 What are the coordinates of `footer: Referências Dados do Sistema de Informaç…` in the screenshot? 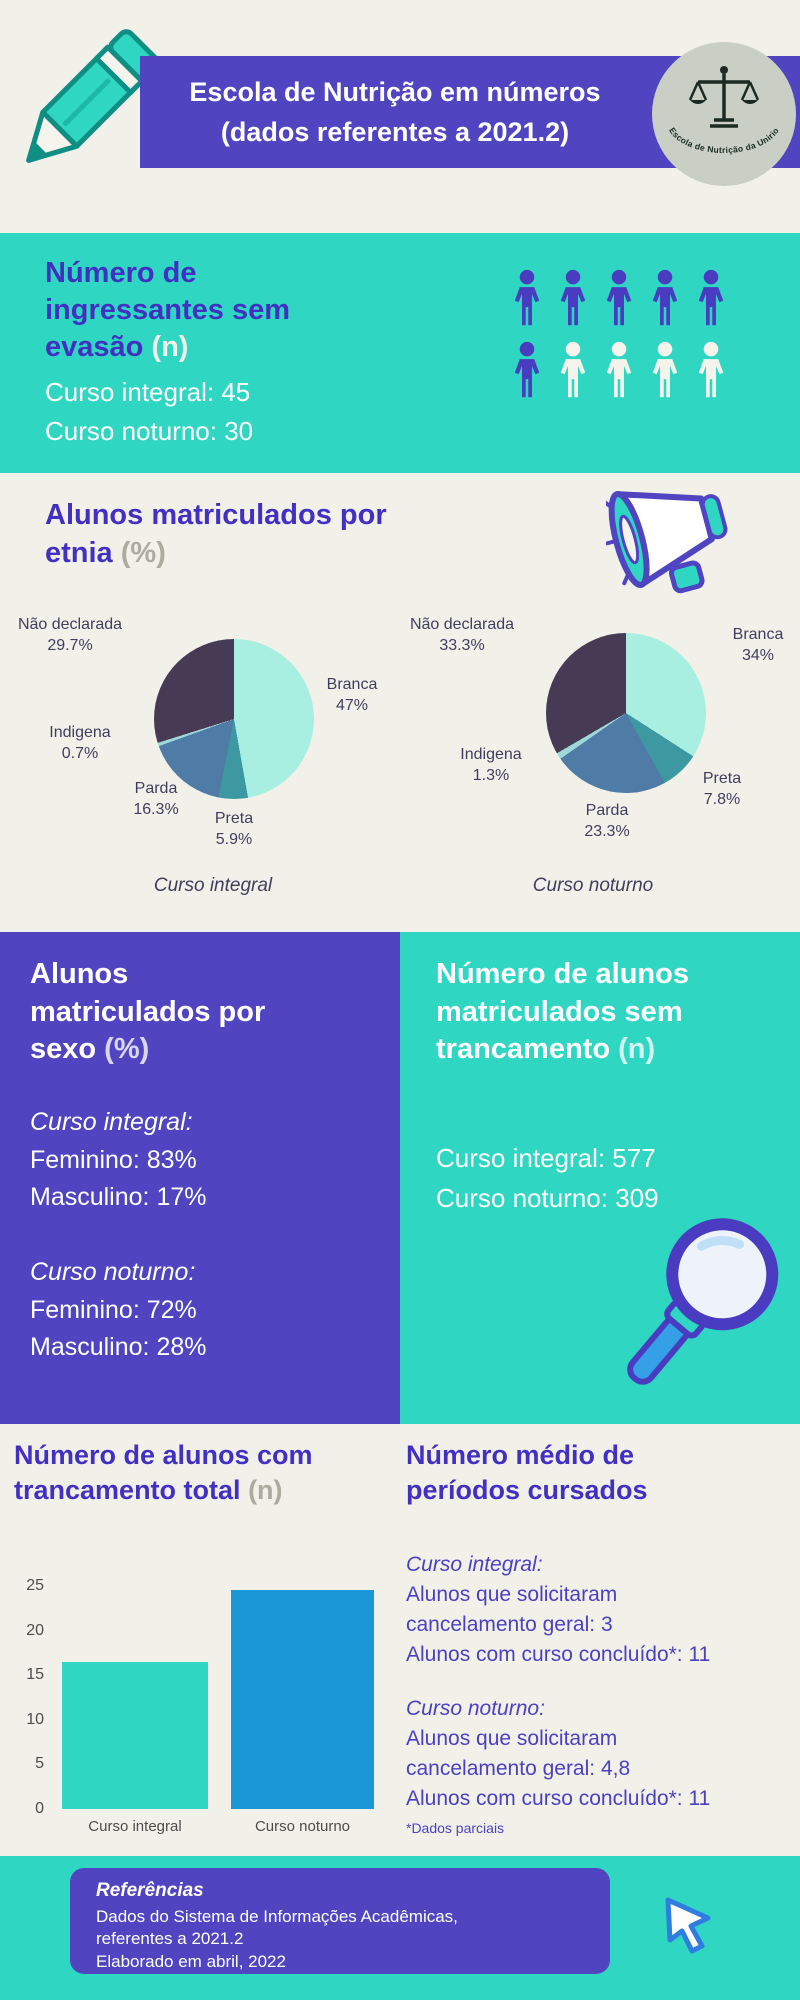 It's located at (400, 1928).